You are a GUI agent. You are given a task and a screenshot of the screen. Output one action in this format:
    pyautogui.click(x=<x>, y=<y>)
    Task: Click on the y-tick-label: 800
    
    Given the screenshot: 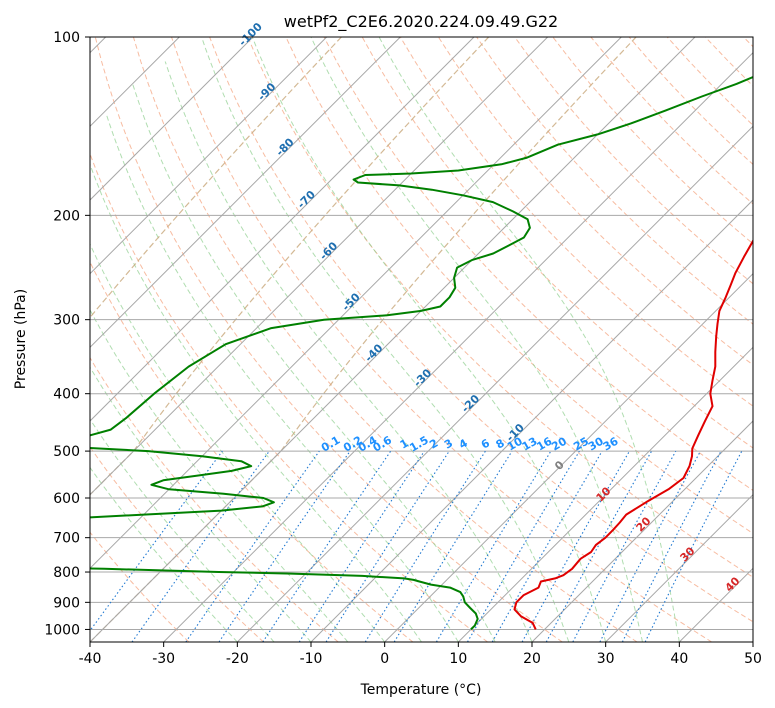 What is the action you would take?
    pyautogui.click(x=66, y=573)
    